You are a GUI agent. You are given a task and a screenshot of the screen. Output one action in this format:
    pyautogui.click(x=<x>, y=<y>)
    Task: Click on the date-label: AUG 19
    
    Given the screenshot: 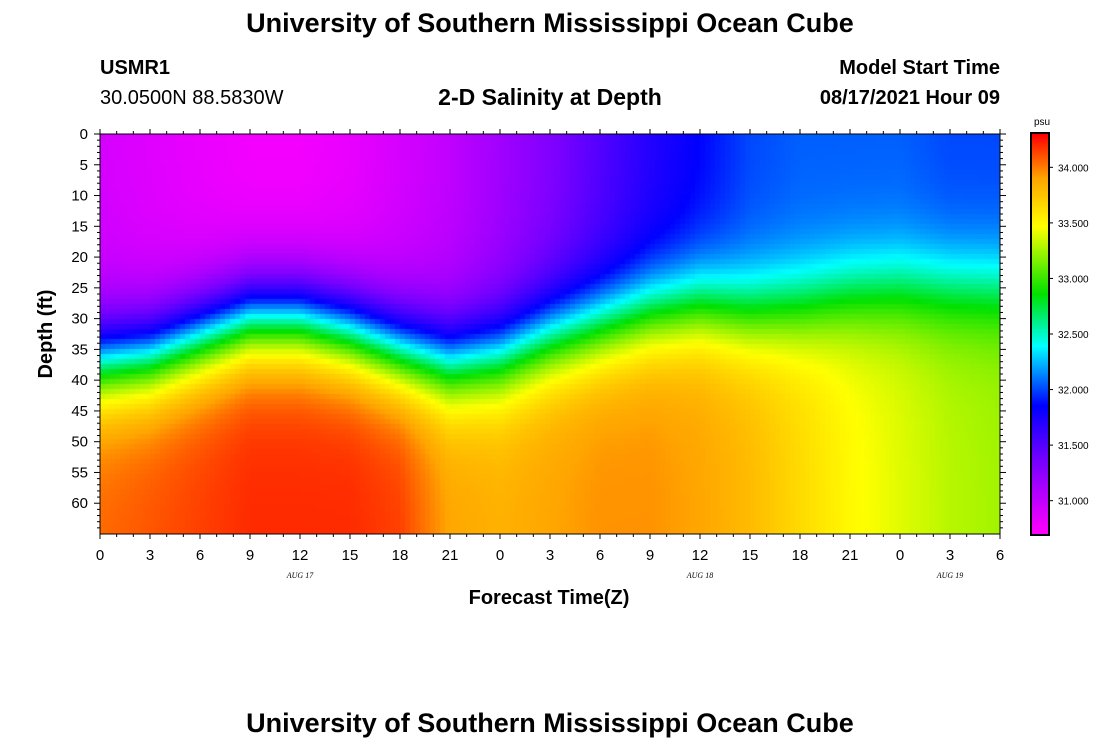 What is the action you would take?
    pyautogui.click(x=949, y=575)
    